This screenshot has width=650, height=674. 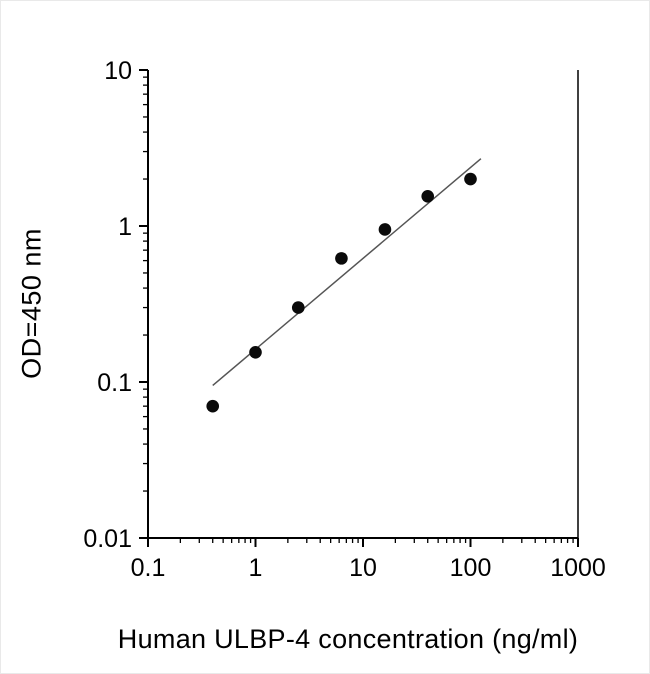 What do you see at coordinates (118, 71) in the screenshot?
I see `y-tick-label: 10` at bounding box center [118, 71].